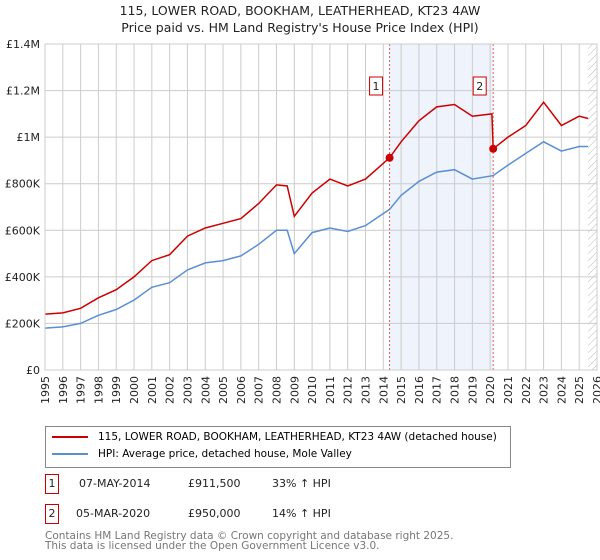 The image size is (600, 560). What do you see at coordinates (508, 390) in the screenshot?
I see `x-tick-label: 2021` at bounding box center [508, 390].